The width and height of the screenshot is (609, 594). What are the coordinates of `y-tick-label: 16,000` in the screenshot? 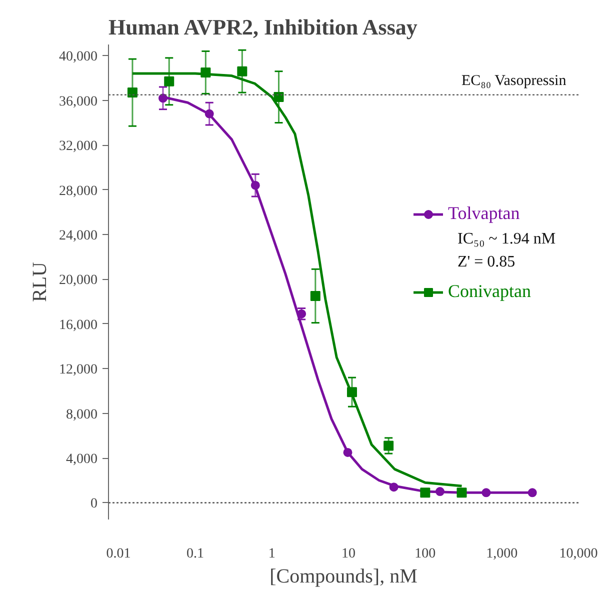 It's located at (78, 325).